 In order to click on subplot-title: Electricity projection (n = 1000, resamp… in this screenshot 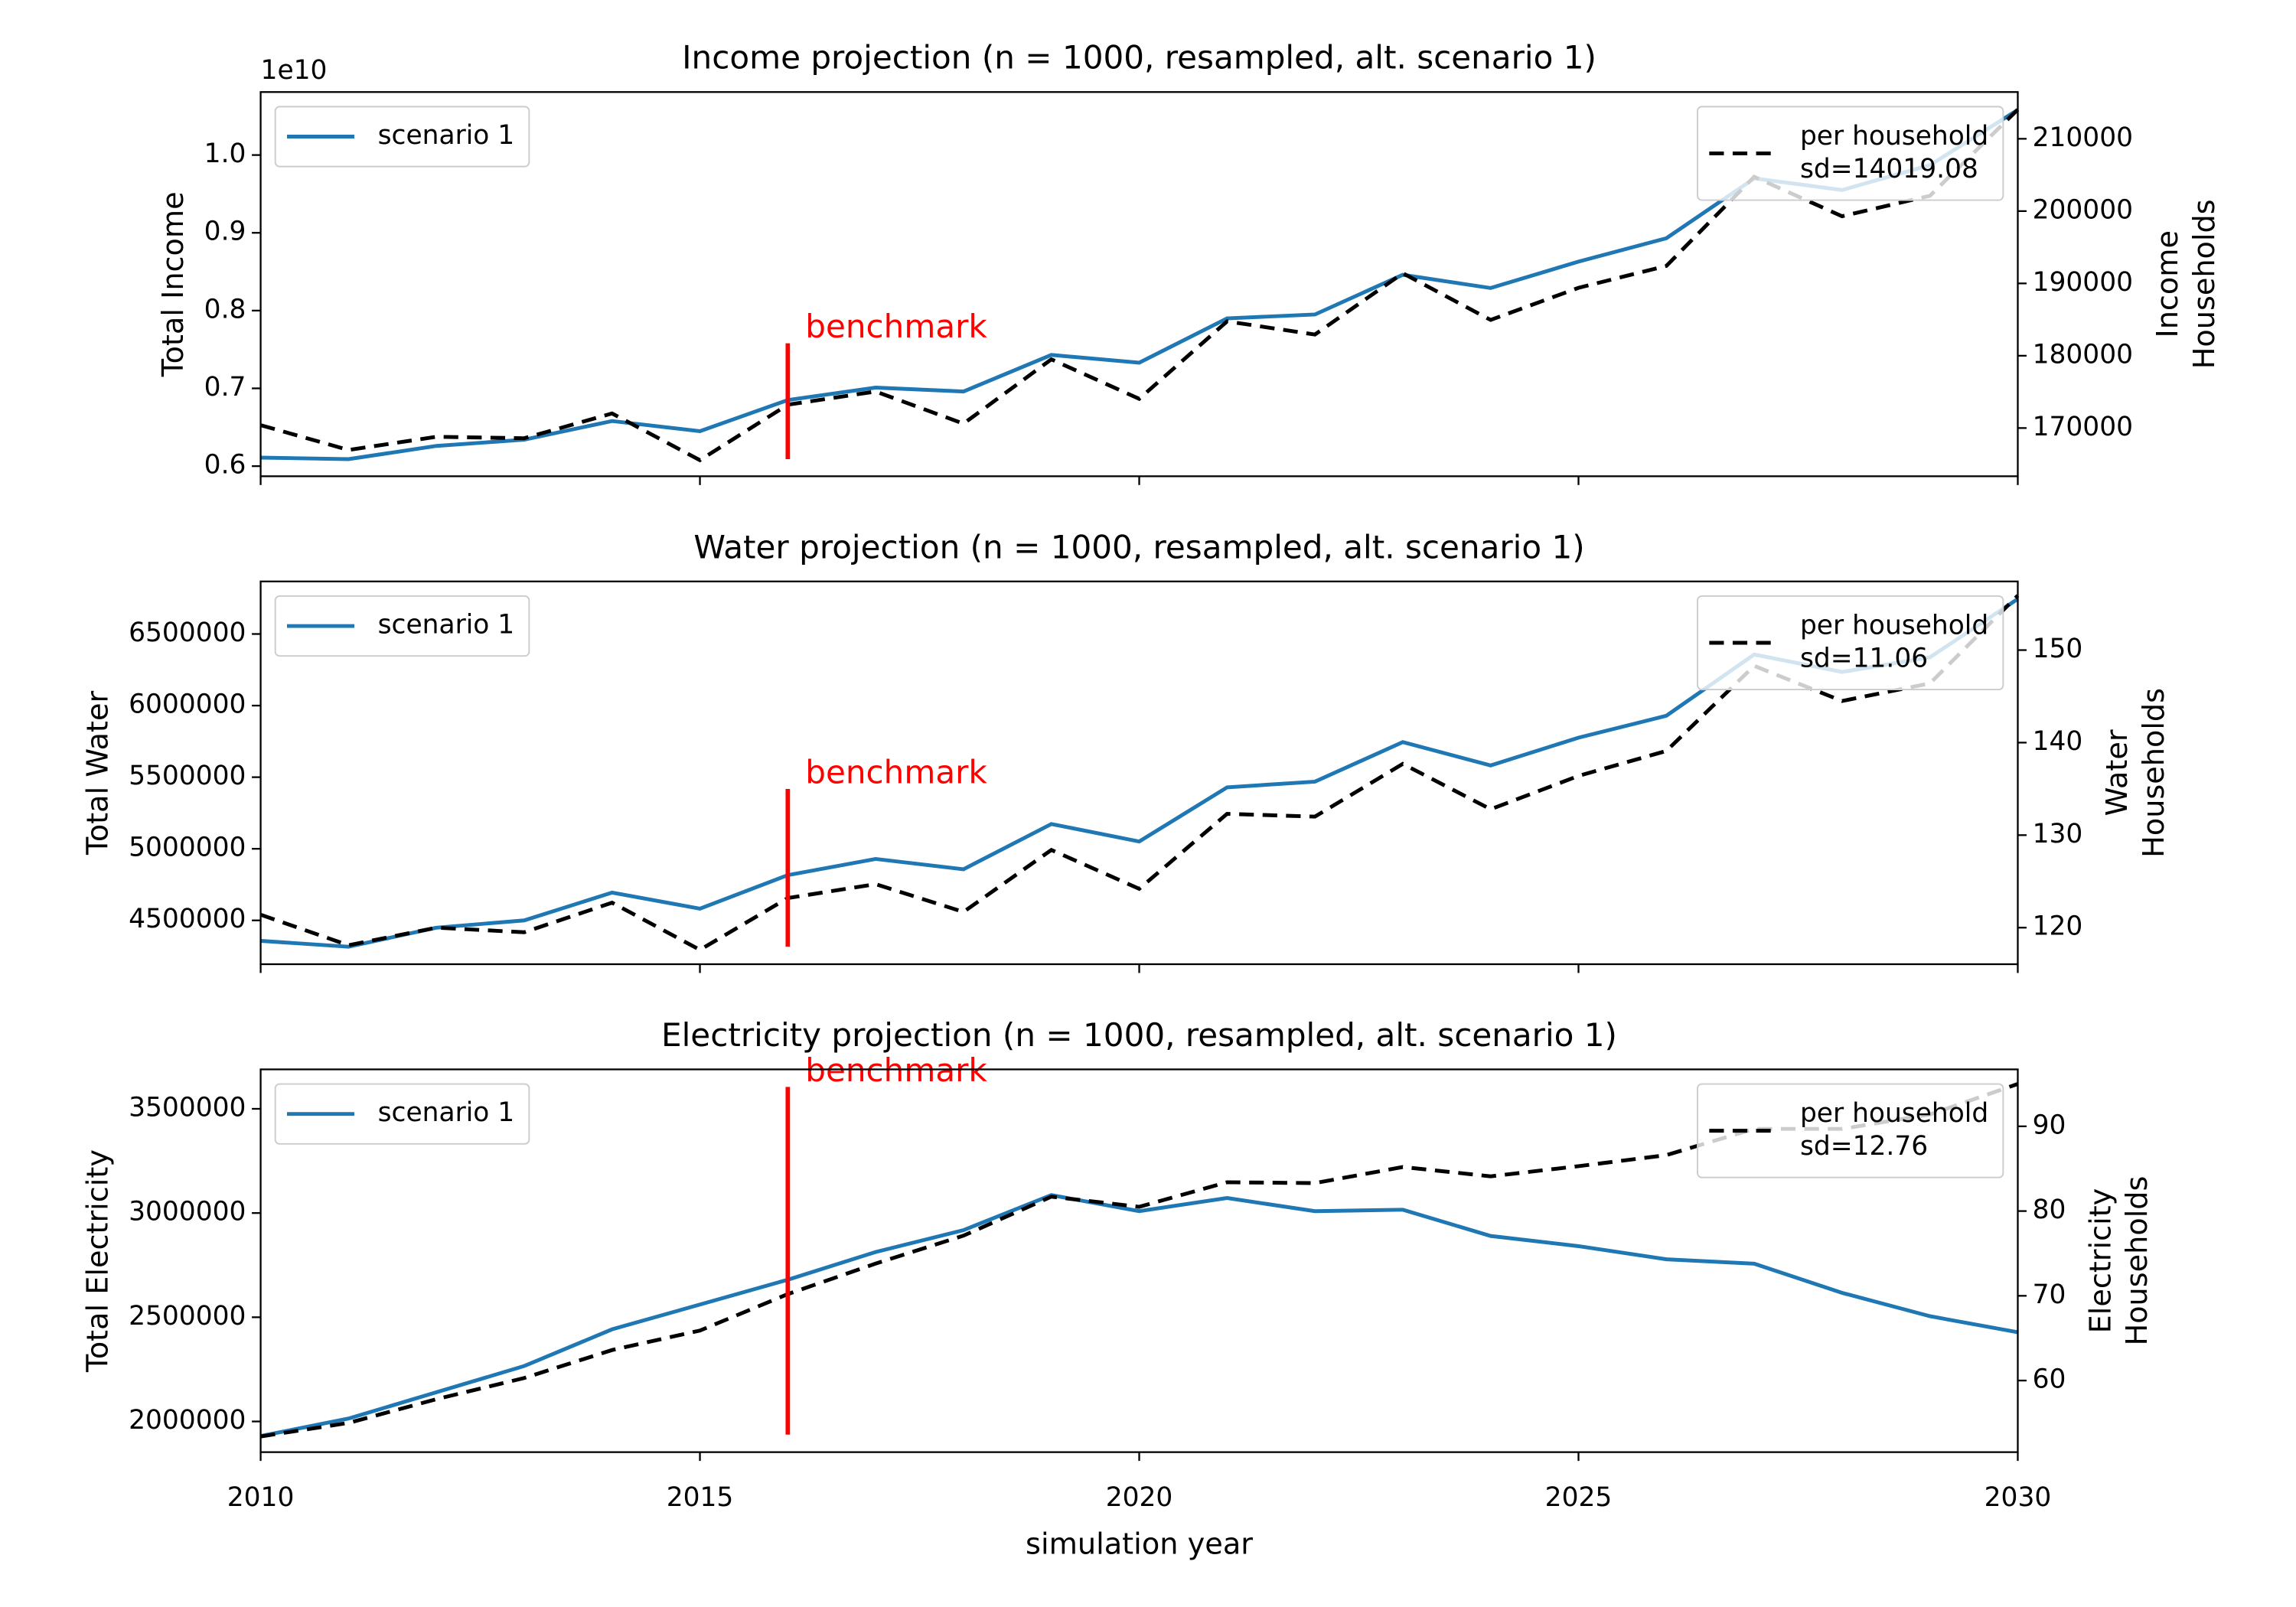, I will do `click(1139, 1035)`.